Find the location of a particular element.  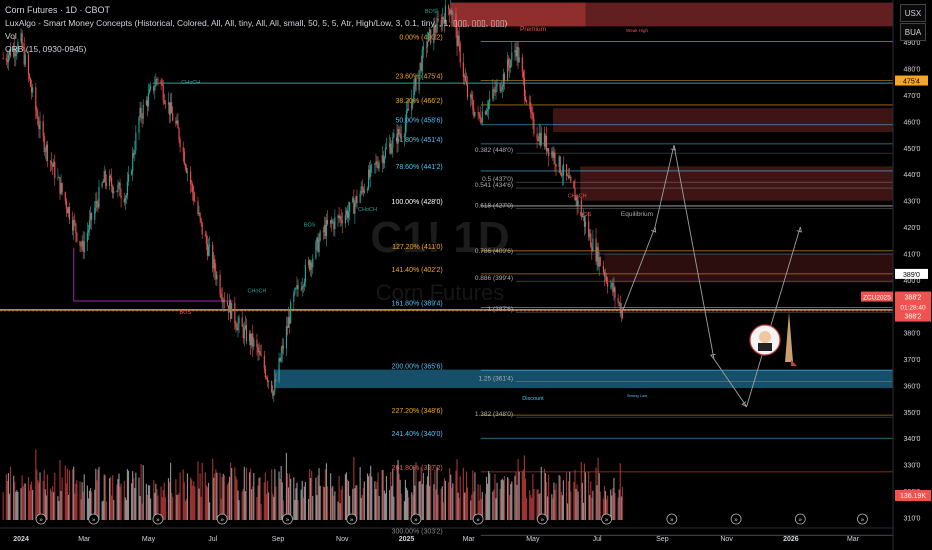

last-price-badge-bg is located at coordinates (913, 306).